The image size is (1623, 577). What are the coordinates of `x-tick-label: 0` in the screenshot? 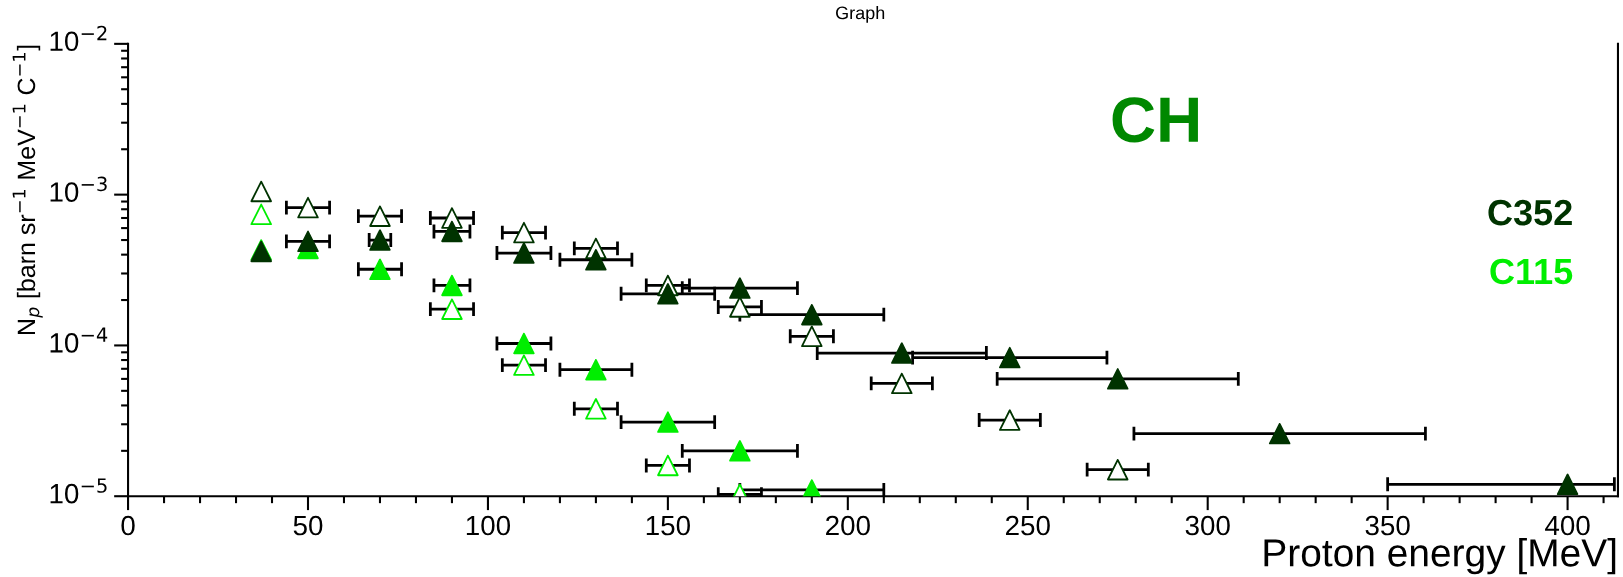 It's located at (128, 525).